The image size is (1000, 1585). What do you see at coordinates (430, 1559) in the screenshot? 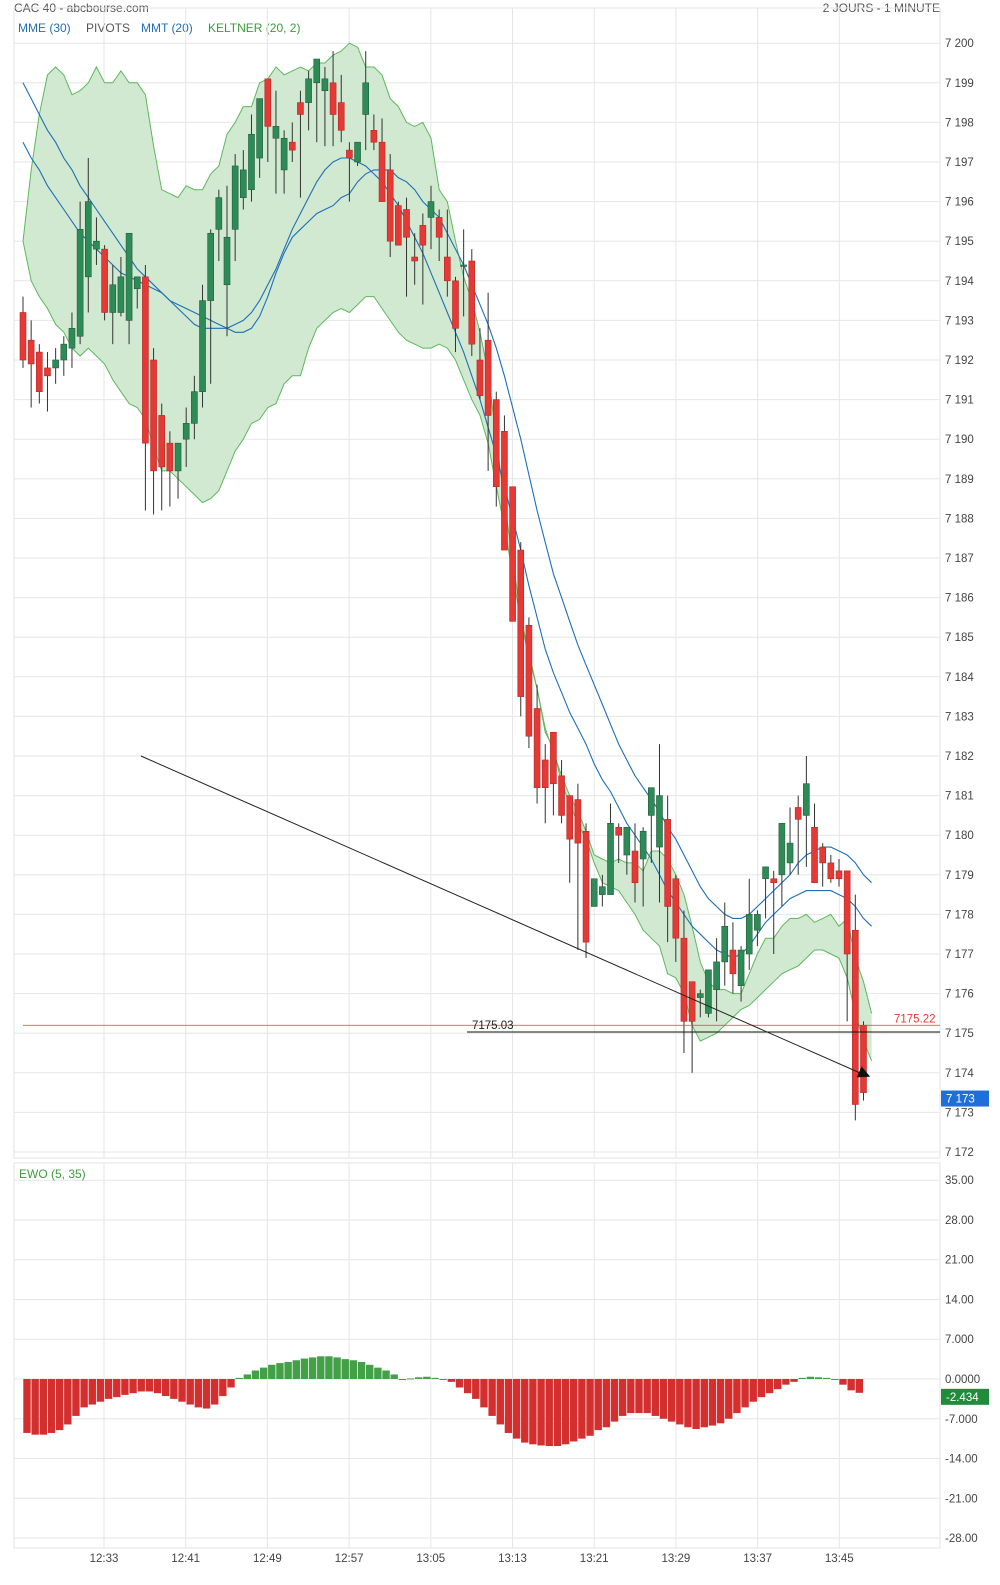
I see `time-tick-label: 13:05` at bounding box center [430, 1559].